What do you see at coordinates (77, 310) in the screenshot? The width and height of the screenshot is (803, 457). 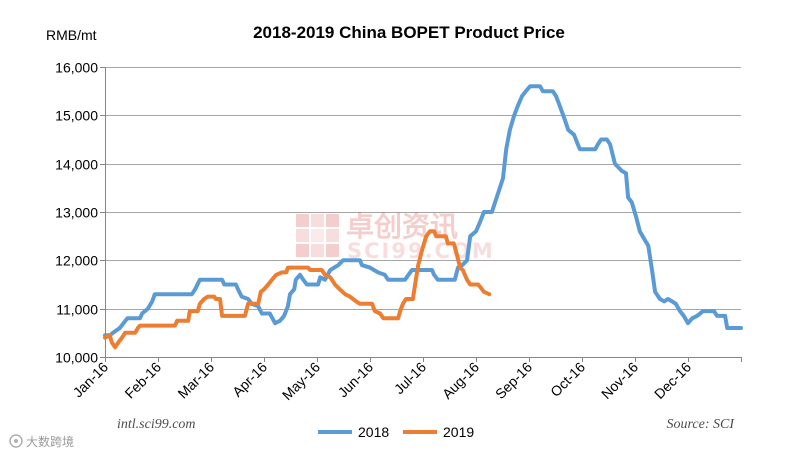 I see `y-tick-label: 11,000` at bounding box center [77, 310].